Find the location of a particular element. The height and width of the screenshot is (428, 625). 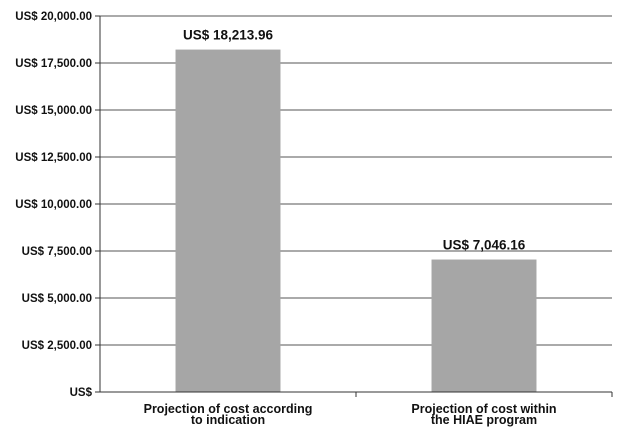

y-tick-label: US$ 20,000.00 is located at coordinates (53, 17).